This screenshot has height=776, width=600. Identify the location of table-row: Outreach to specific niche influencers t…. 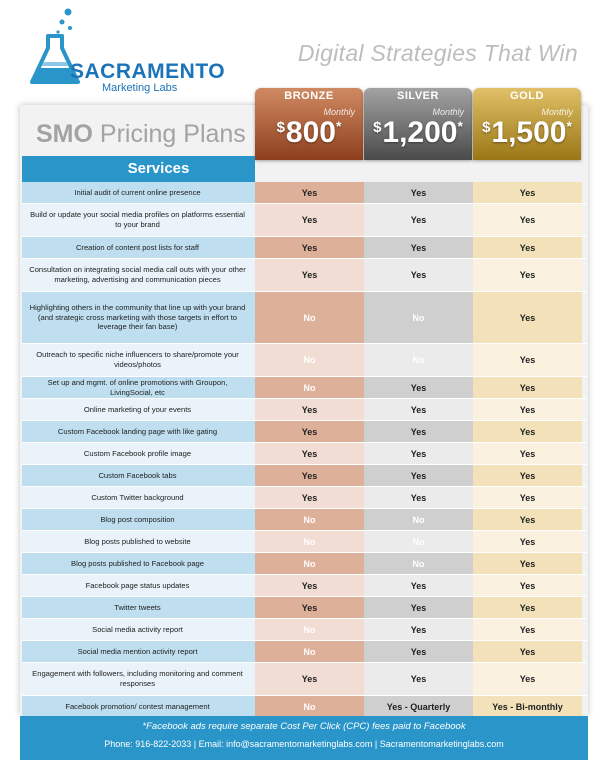
(304, 360).